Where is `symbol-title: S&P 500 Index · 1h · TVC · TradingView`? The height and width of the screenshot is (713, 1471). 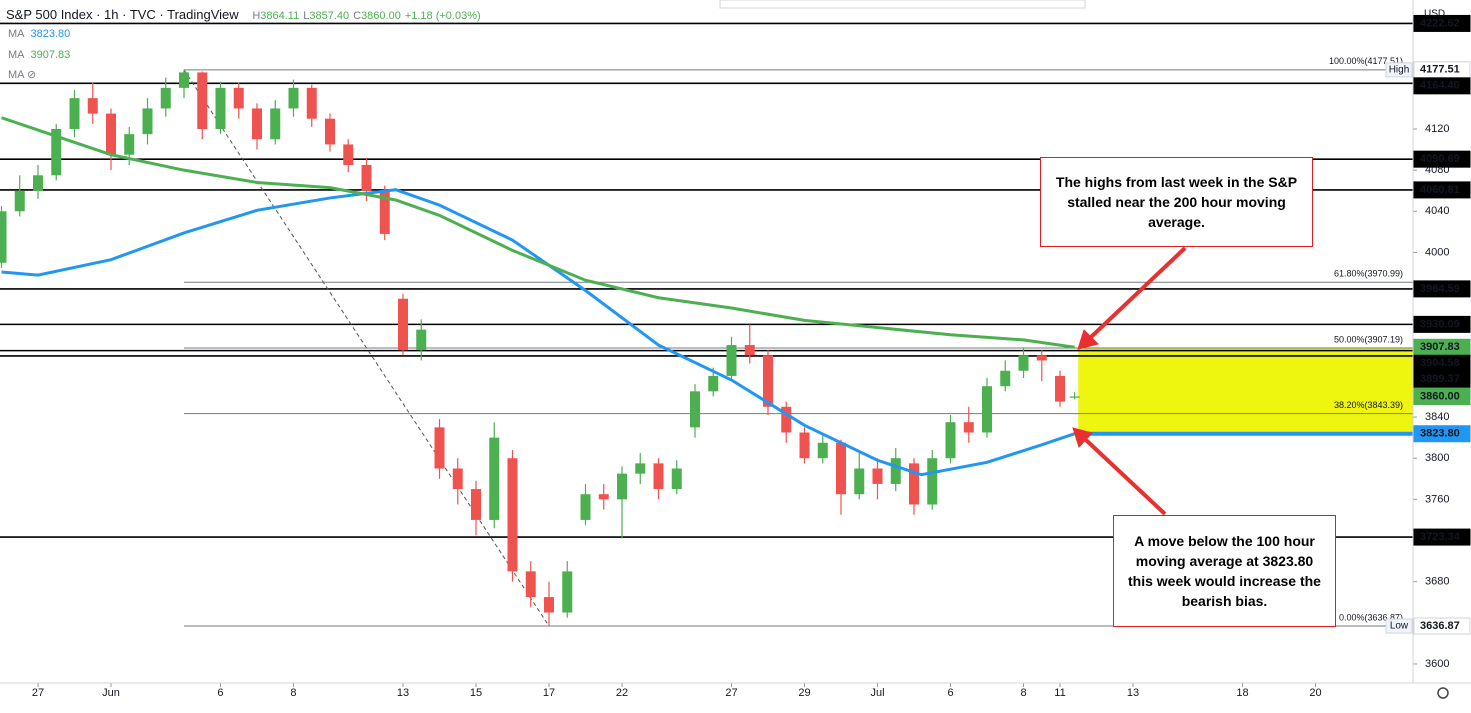 symbol-title: S&P 500 Index · 1h · TVC · TradingView is located at coordinates (122, 14).